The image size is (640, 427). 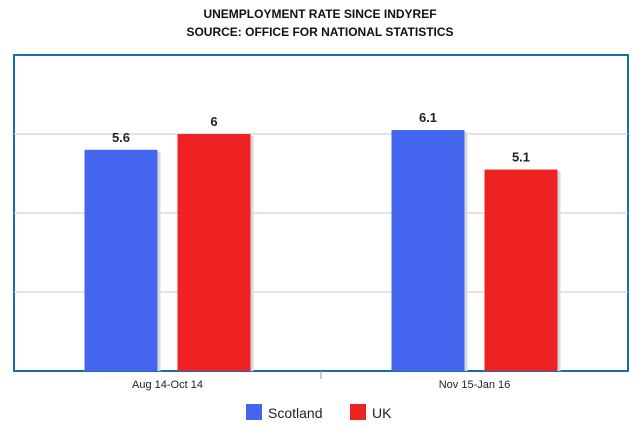 I want to click on legend-label-uk: UK, so click(x=382, y=413).